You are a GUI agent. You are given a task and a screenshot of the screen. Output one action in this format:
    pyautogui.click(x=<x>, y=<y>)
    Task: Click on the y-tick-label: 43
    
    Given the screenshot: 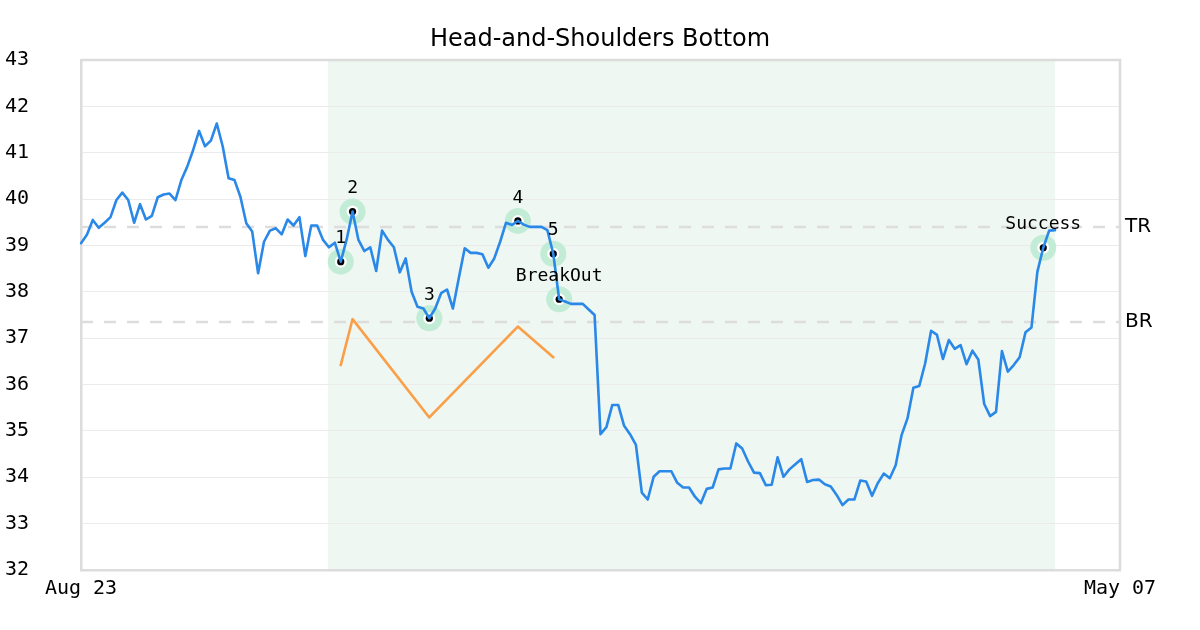 What is the action you would take?
    pyautogui.click(x=17, y=58)
    